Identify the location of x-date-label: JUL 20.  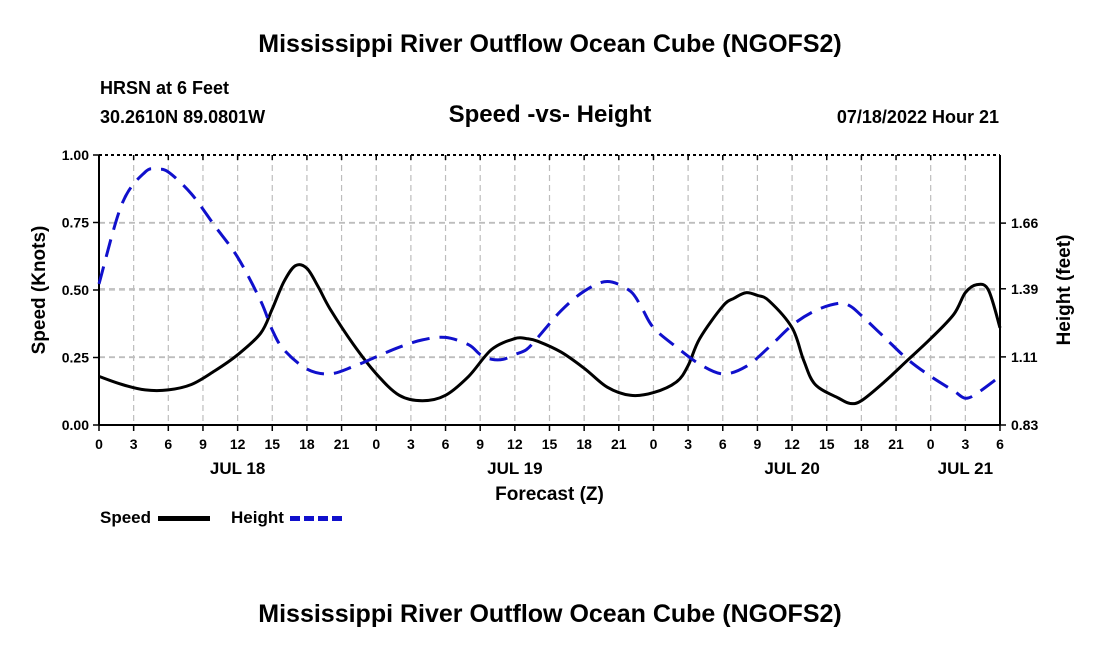
(791, 468).